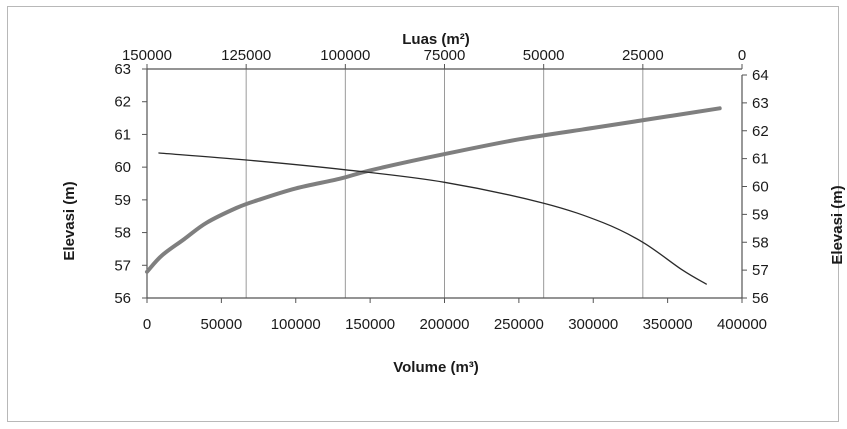  What do you see at coordinates (122, 265) in the screenshot?
I see `left-tick-label: 57` at bounding box center [122, 265].